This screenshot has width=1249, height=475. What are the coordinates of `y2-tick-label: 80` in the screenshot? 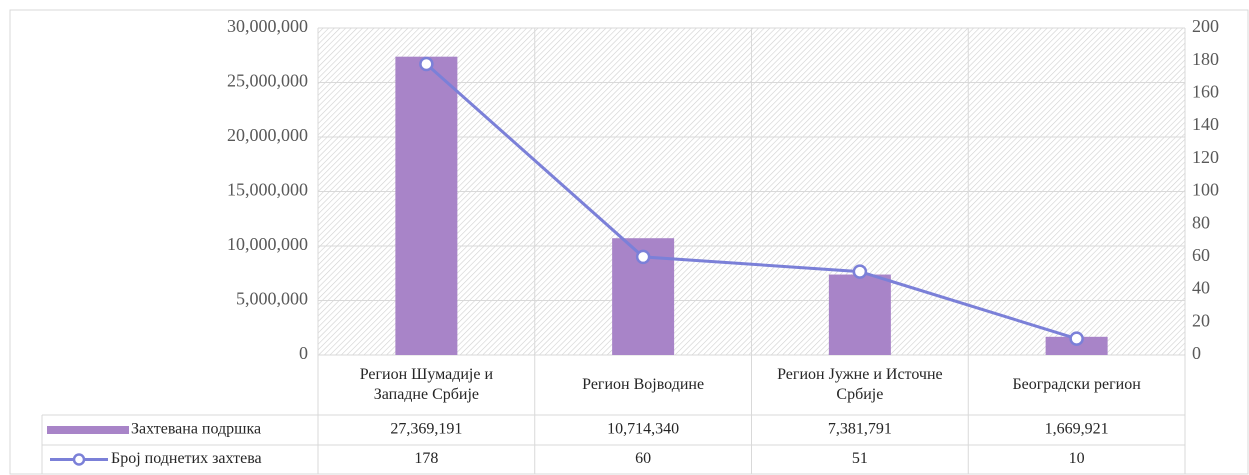 It's located at (1201, 222).